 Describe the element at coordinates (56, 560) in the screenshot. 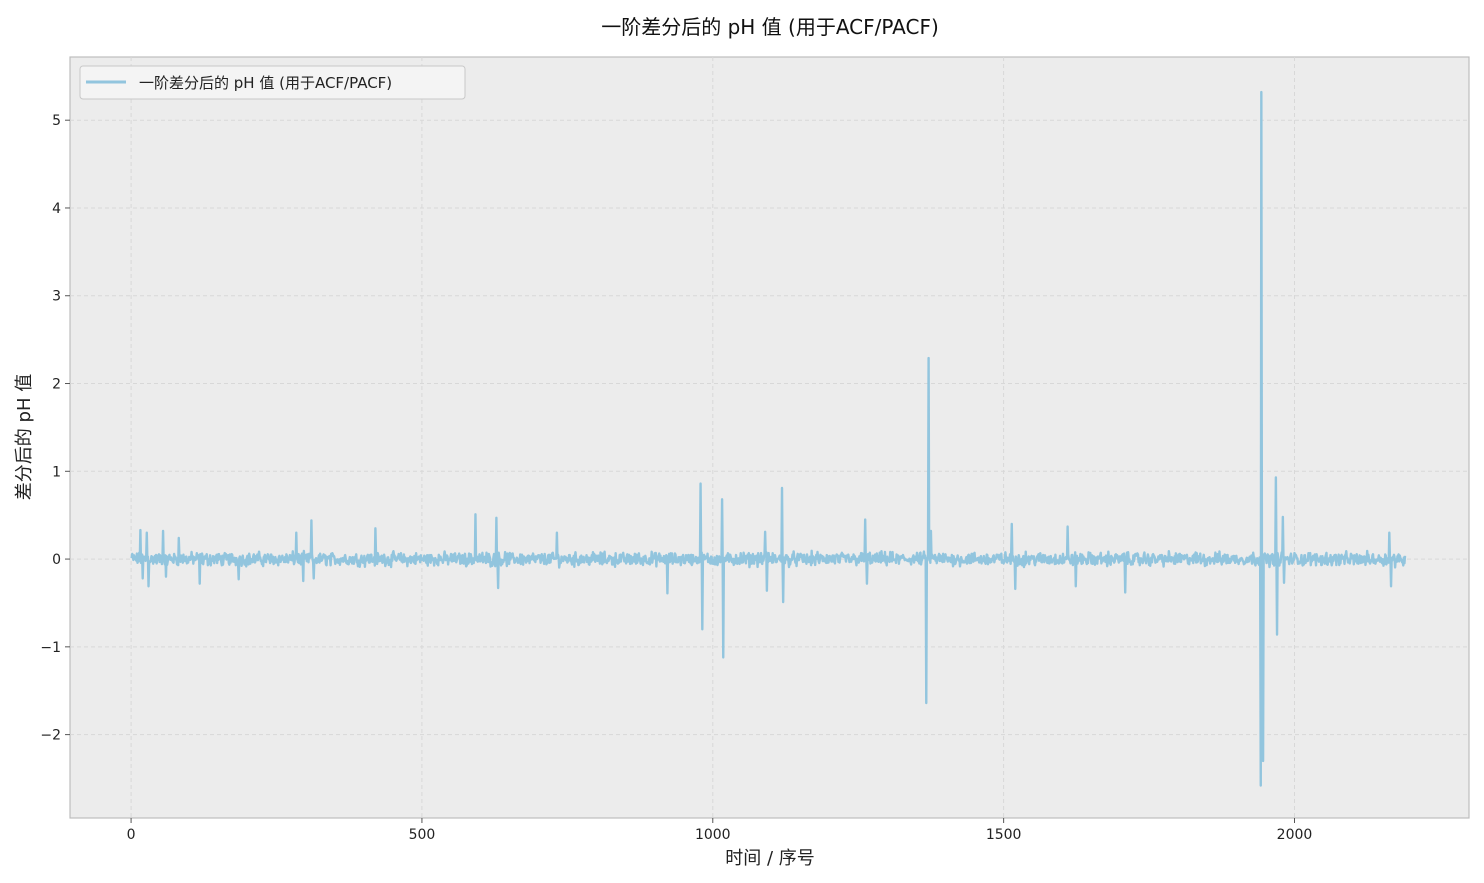

I see `y-tick-label: 0` at that location.